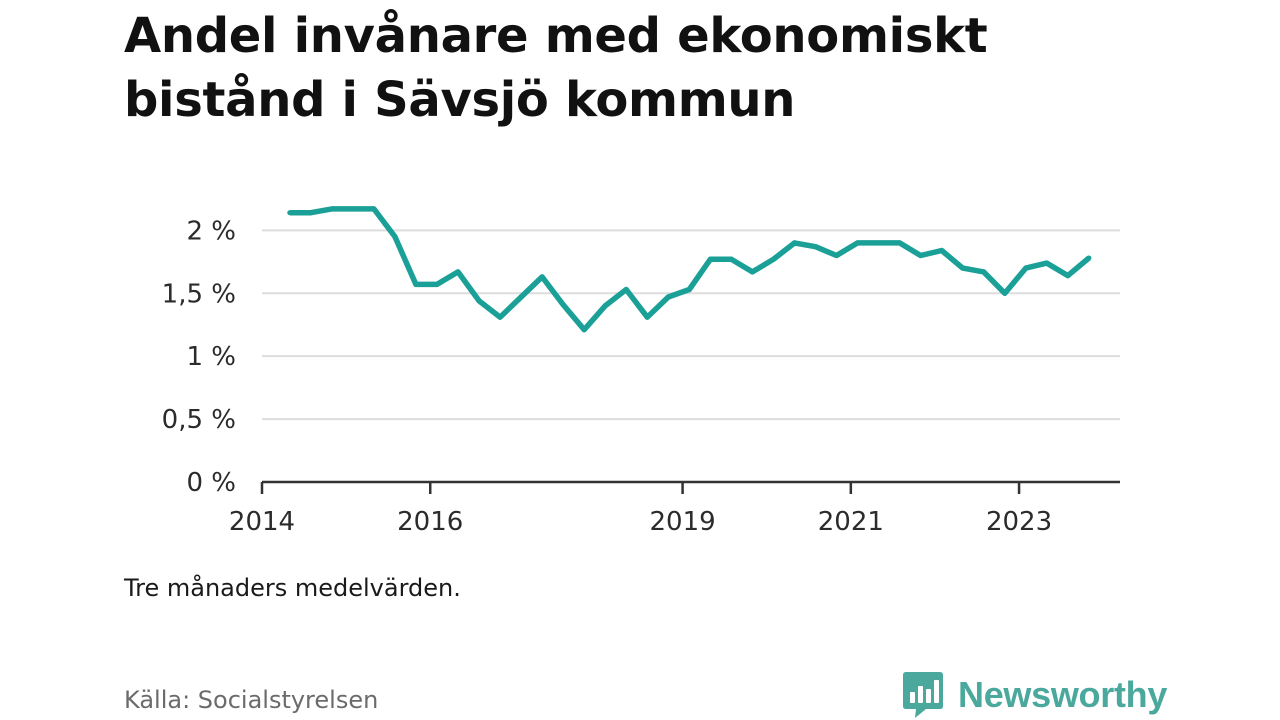 The image size is (1280, 720). Describe the element at coordinates (251, 700) in the screenshot. I see `source-label: Källa: Socialstyrelsen` at that location.